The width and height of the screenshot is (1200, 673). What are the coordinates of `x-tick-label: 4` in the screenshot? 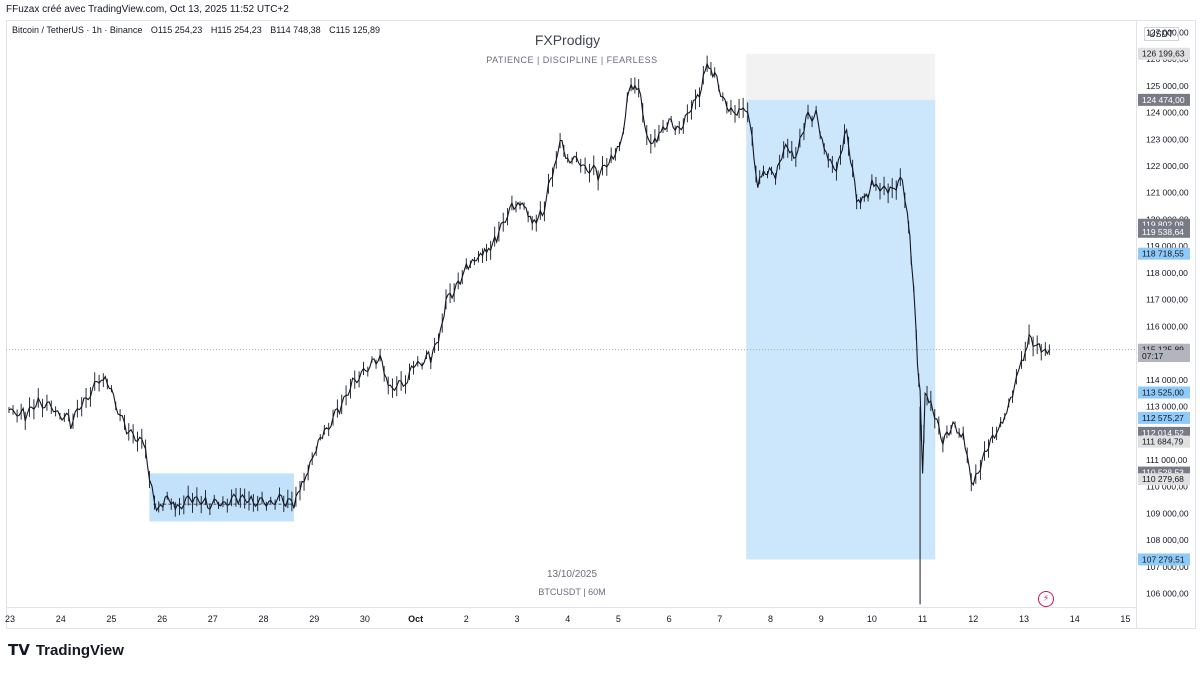 It's located at (567, 619).